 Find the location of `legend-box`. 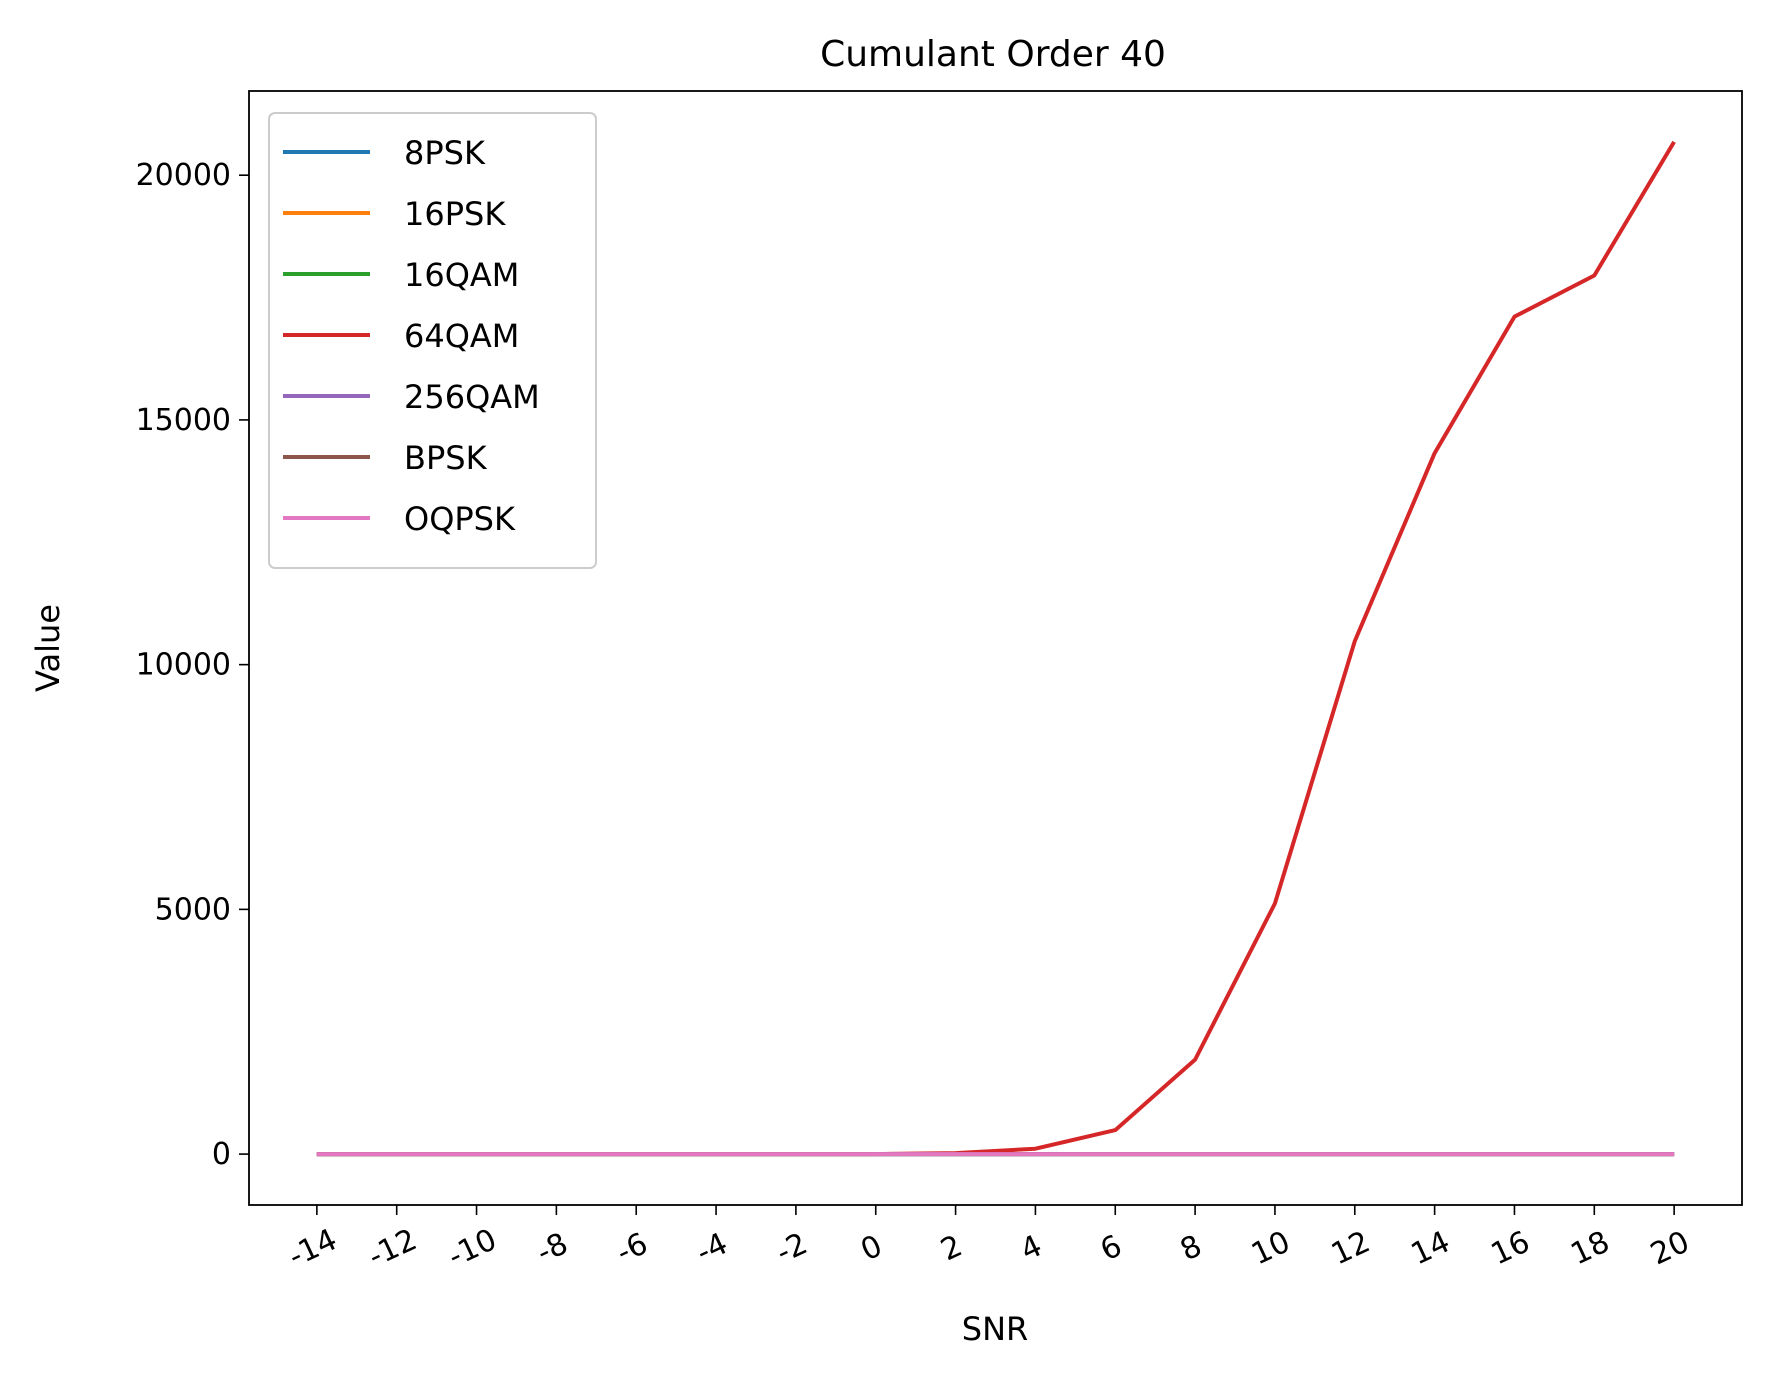

legend-box is located at coordinates (432, 340).